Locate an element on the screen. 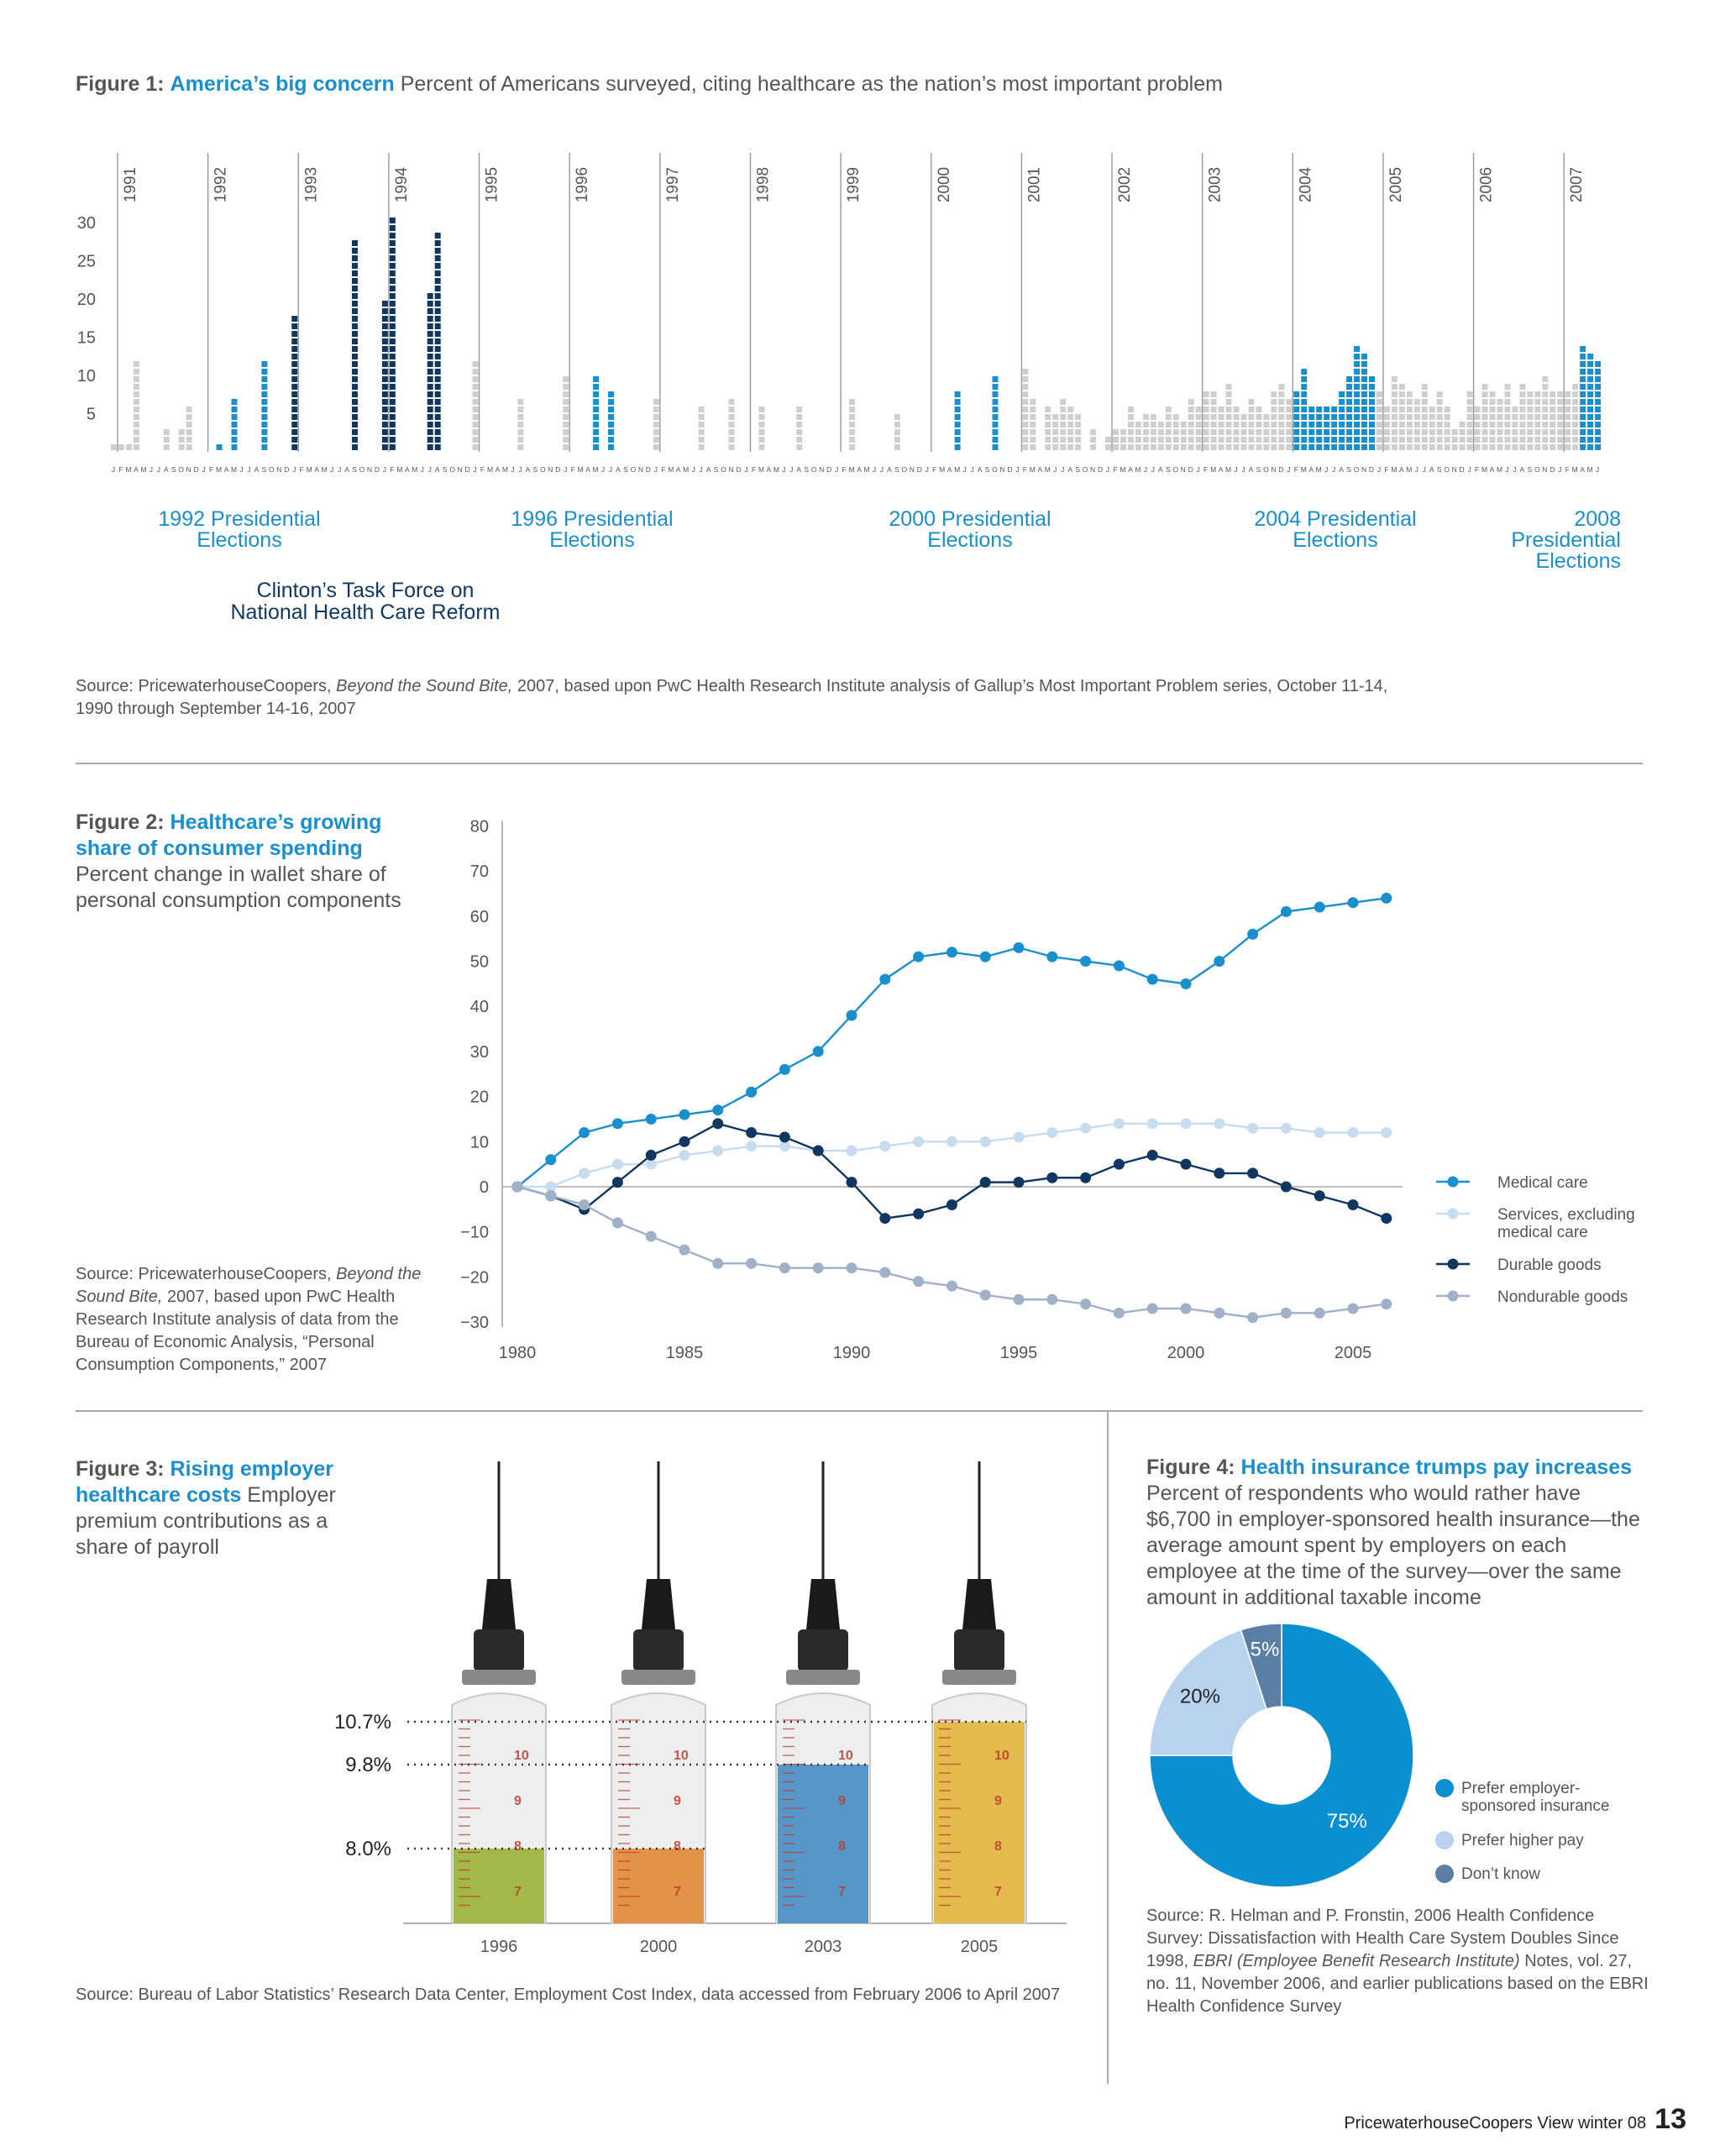  y-tick-label: 40 is located at coordinates (480, 1007).